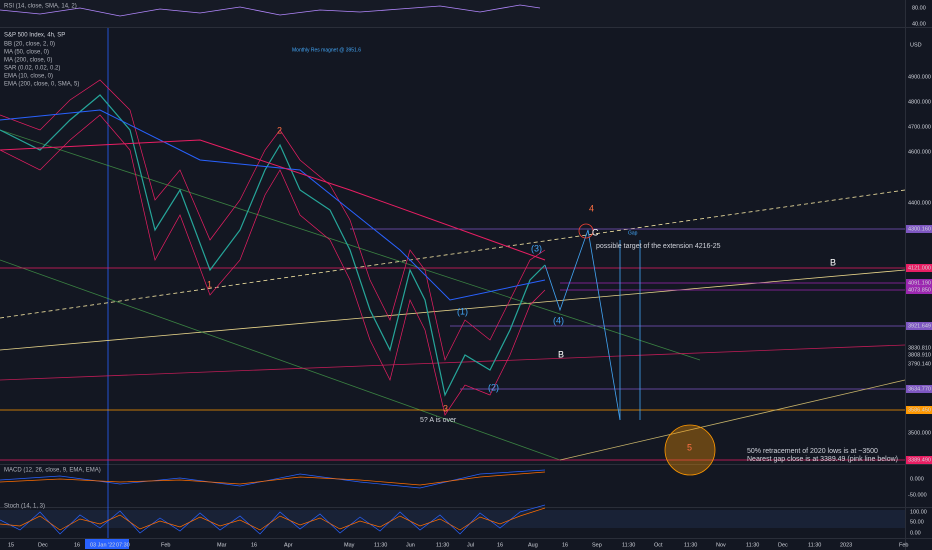 This screenshot has height=550, width=932. What do you see at coordinates (533, 545) in the screenshot?
I see `time-label: Aug` at bounding box center [533, 545].